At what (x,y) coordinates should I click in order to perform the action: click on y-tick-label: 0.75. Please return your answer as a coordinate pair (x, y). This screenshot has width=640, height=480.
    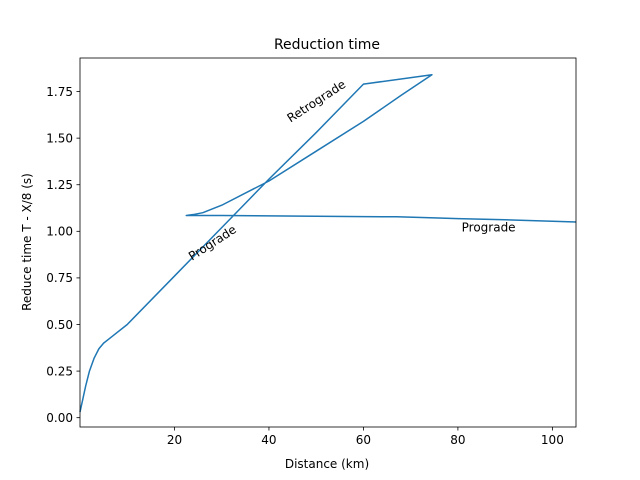
    Looking at the image, I should click on (59, 278).